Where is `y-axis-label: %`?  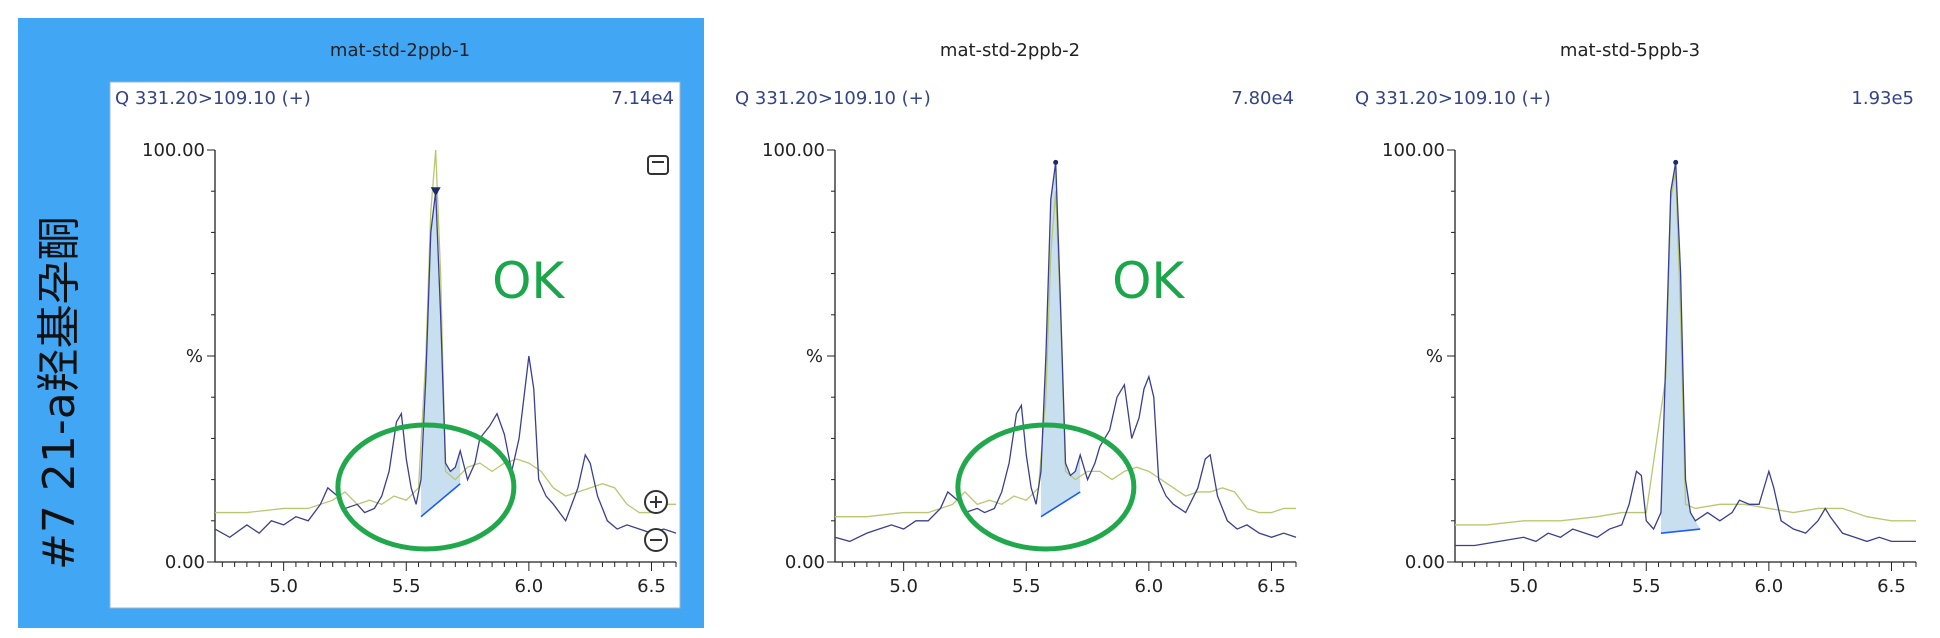
y-axis-label: % is located at coordinates (194, 356).